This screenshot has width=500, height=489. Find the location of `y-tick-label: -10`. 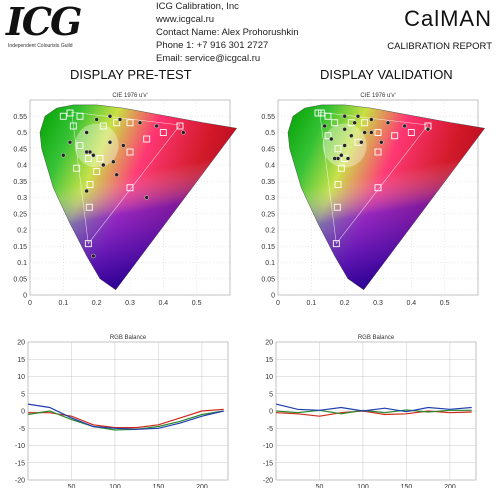

y-tick-label: -10 is located at coordinates (268, 446).